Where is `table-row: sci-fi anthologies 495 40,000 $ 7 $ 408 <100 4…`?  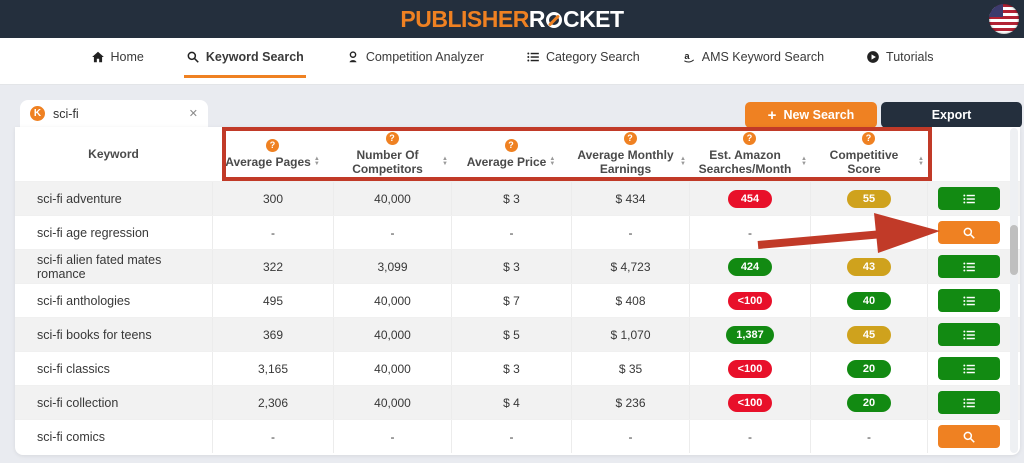
table-row: sci-fi anthologies 495 40,000 $ 7 $ 408 <100 4… is located at coordinates (517, 300).